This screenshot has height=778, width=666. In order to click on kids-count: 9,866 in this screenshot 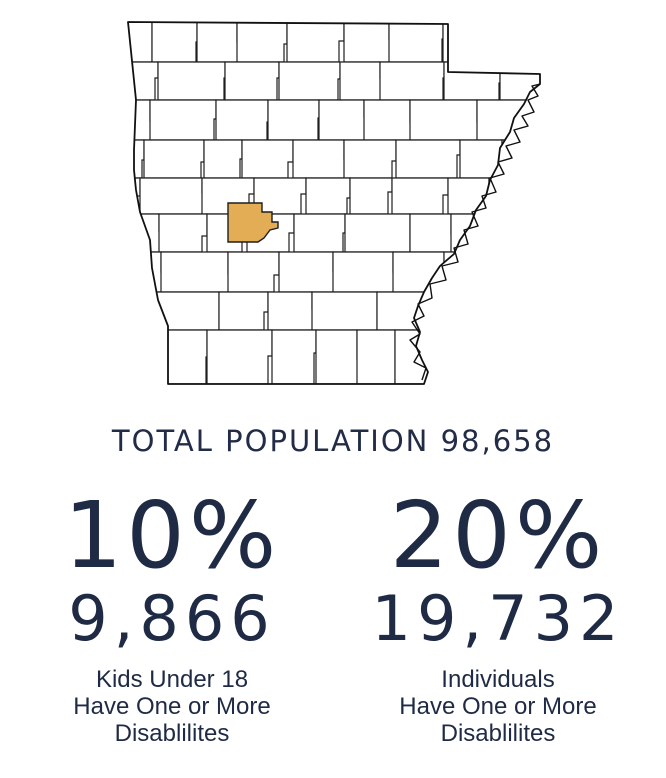, I will do `click(172, 618)`.